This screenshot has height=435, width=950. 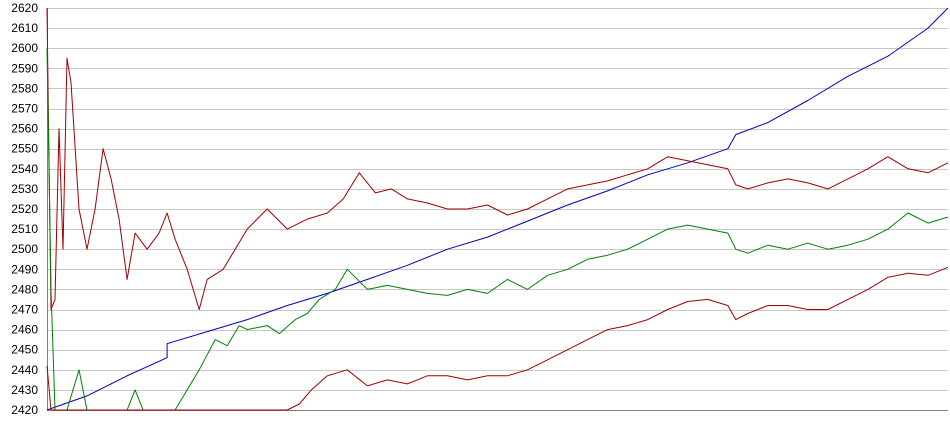 What do you see at coordinates (24, 109) in the screenshot?
I see `y-tick-label: 2570` at bounding box center [24, 109].